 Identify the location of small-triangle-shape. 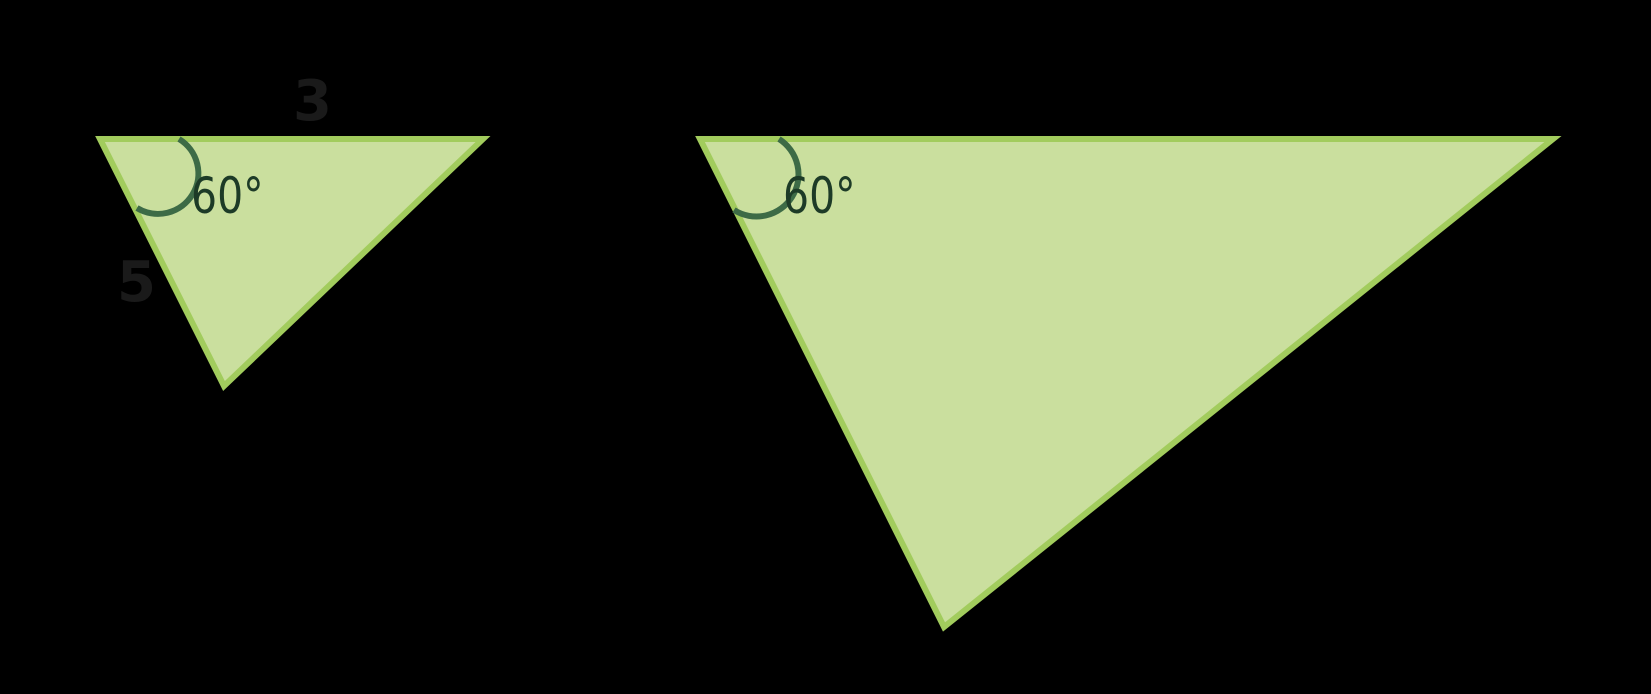
(293, 263).